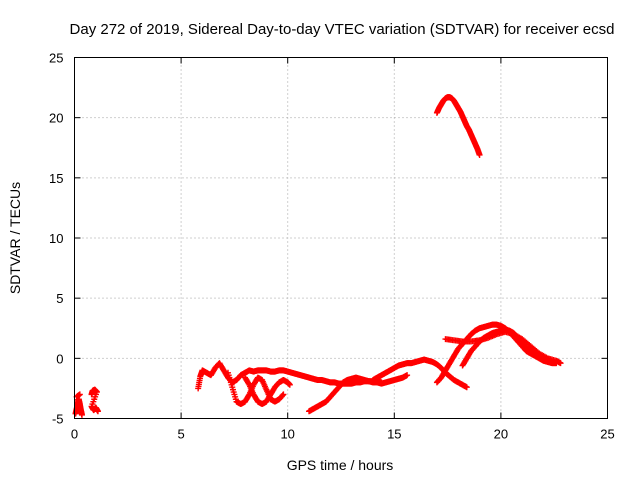 The image size is (640, 480). I want to click on x-tick-labels: 0 5 10 15 20 25, so click(343, 434).